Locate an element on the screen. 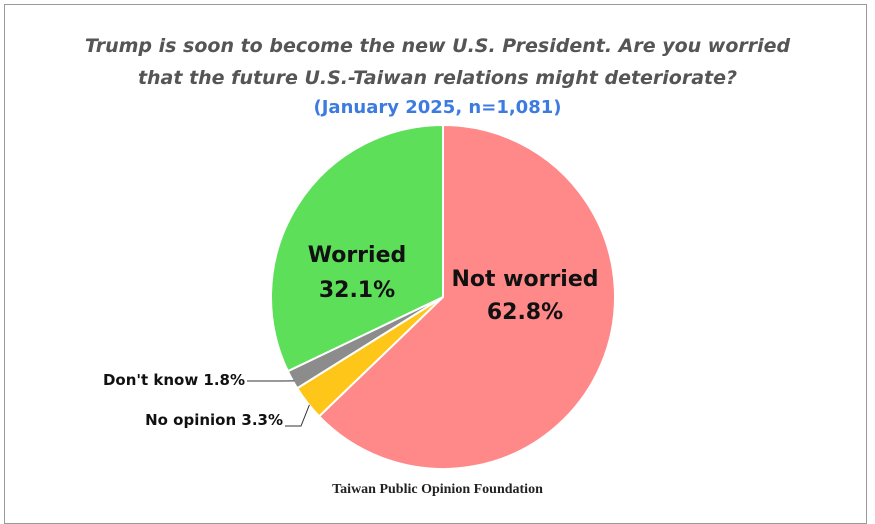 Image resolution: width=875 pixels, height=524 pixels. value-worried: 32.1% is located at coordinates (357, 290).